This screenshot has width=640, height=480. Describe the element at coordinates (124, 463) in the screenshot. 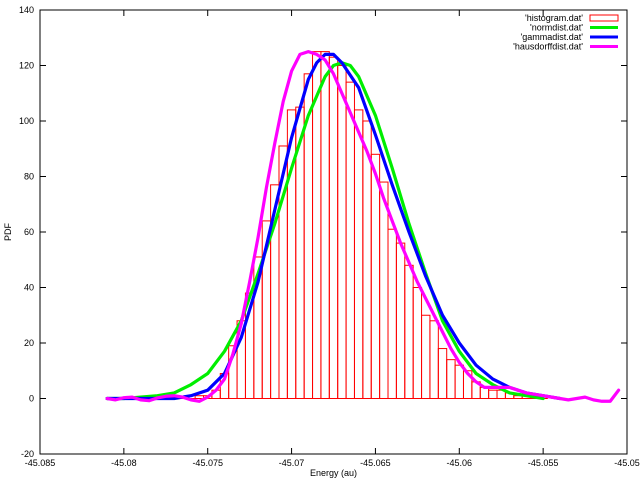

I see `x-tick-label: -45.08` at that location.